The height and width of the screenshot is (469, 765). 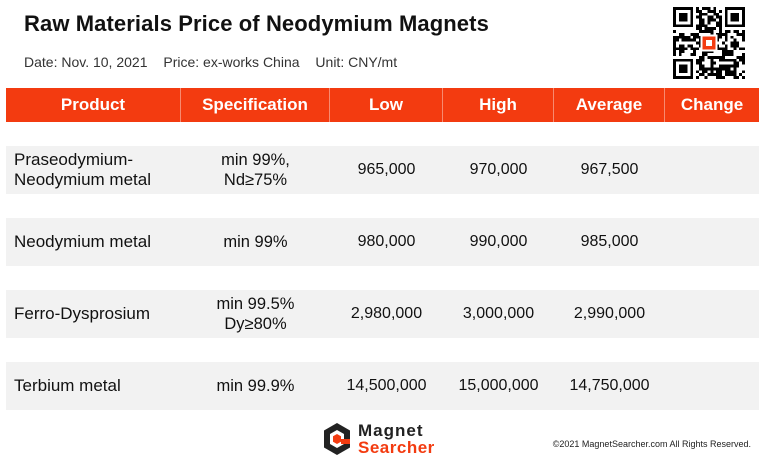 What do you see at coordinates (93, 105) in the screenshot?
I see `column-header-product: Product` at bounding box center [93, 105].